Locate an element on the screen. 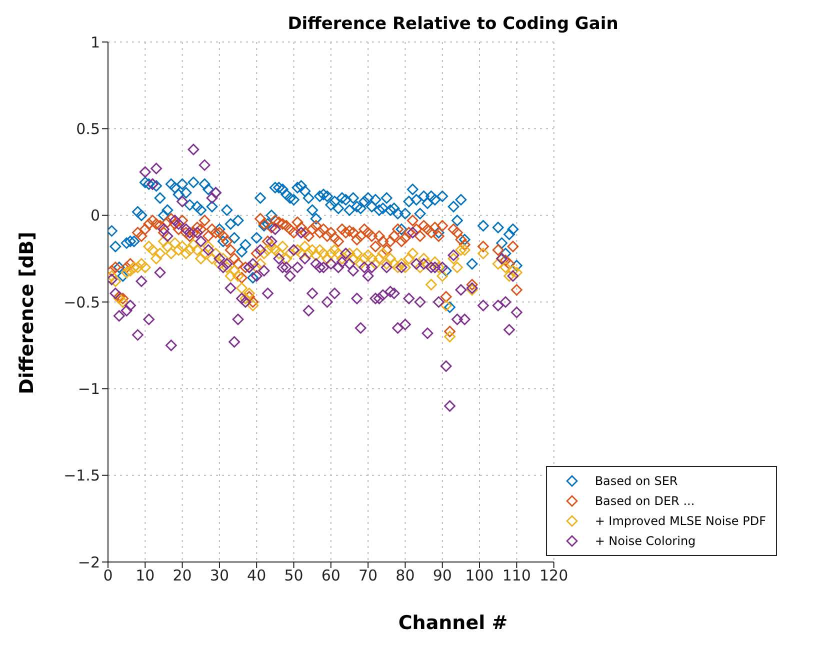 This screenshot has width=825, height=646. y-axis-title: Difference [dB] is located at coordinates (27, 313).